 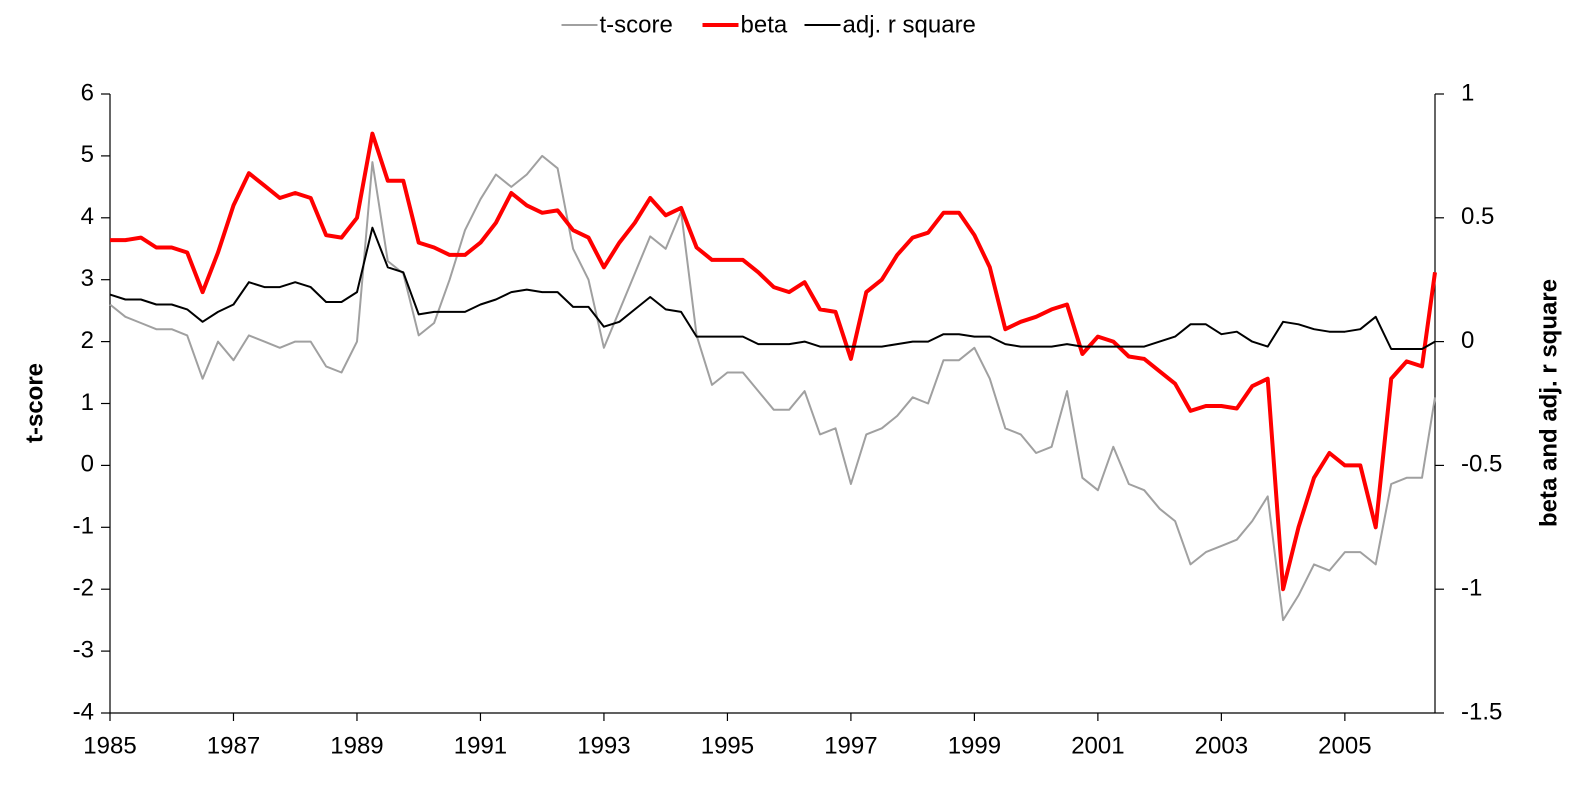 I want to click on y-tick-label: -4, so click(x=83, y=711).